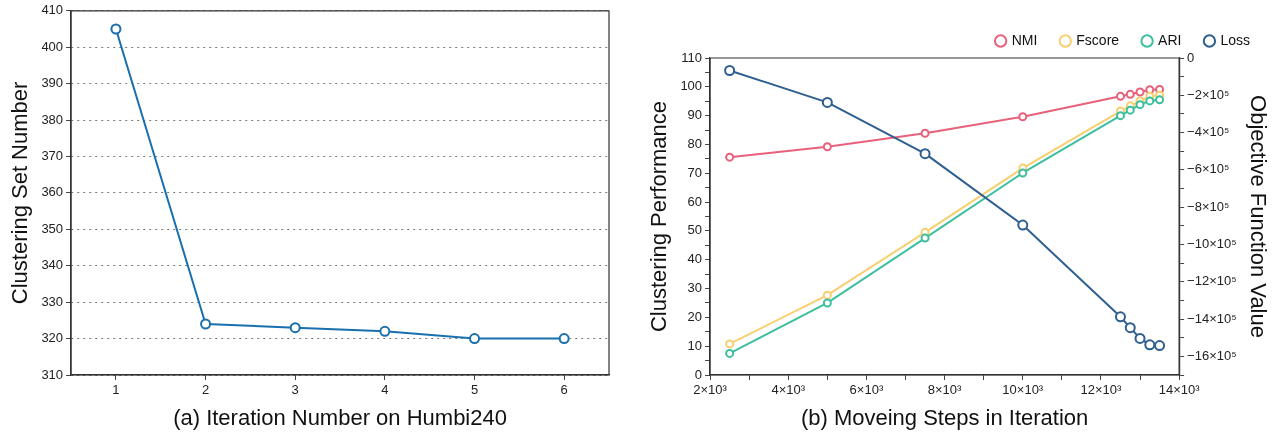  What do you see at coordinates (695, 115) in the screenshot?
I see `y-tick-label: 90` at bounding box center [695, 115].